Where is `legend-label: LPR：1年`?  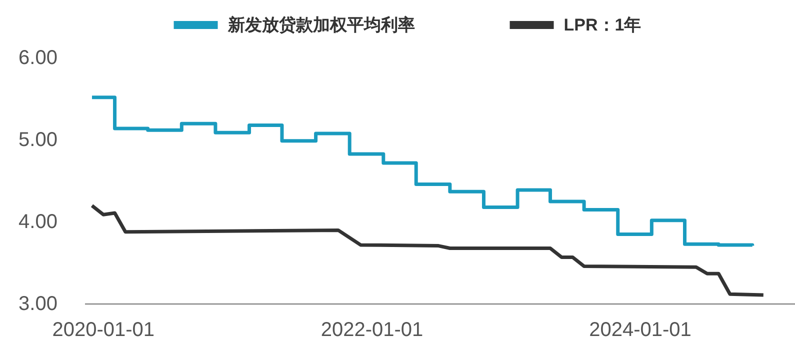 legend-label: LPR：1年 is located at coordinates (603, 25).